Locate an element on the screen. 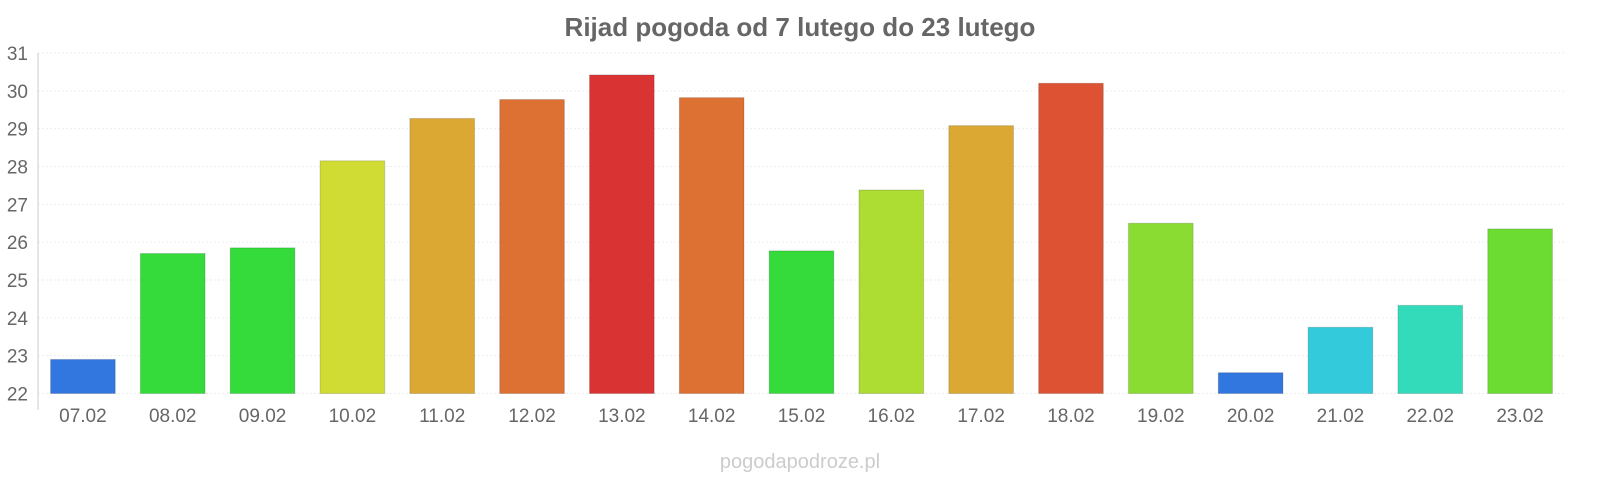 The height and width of the screenshot is (480, 1600). y-tick-label: 24 is located at coordinates (18, 319).